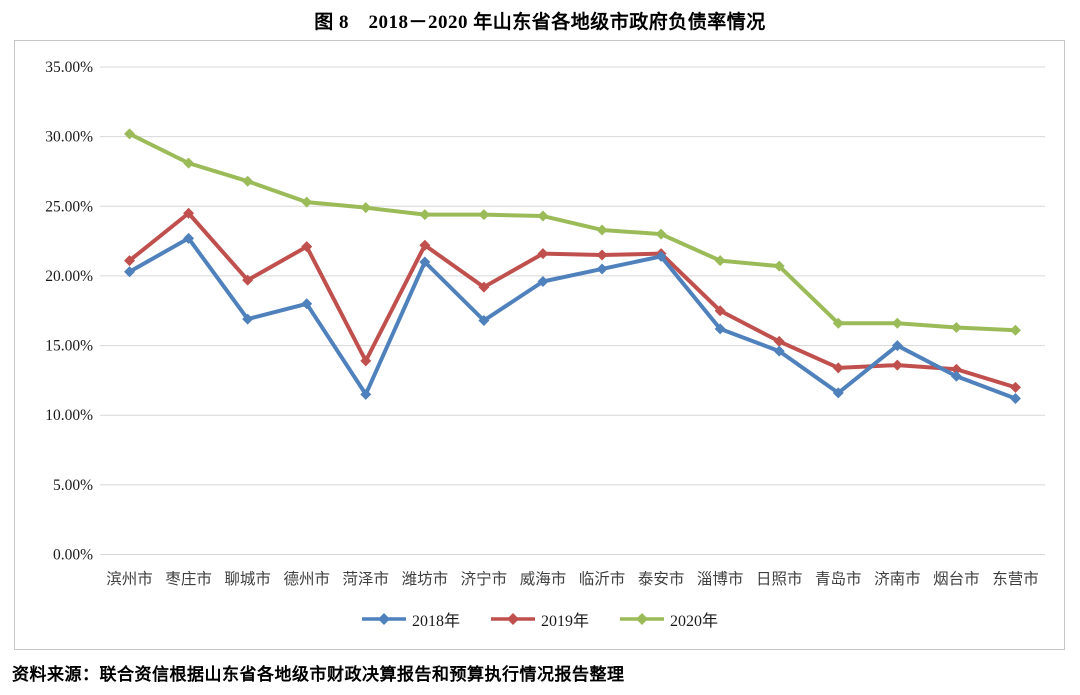 Image resolution: width=1080 pixels, height=695 pixels. What do you see at coordinates (435, 621) in the screenshot?
I see `legend-label-2018: 2018年` at bounding box center [435, 621].